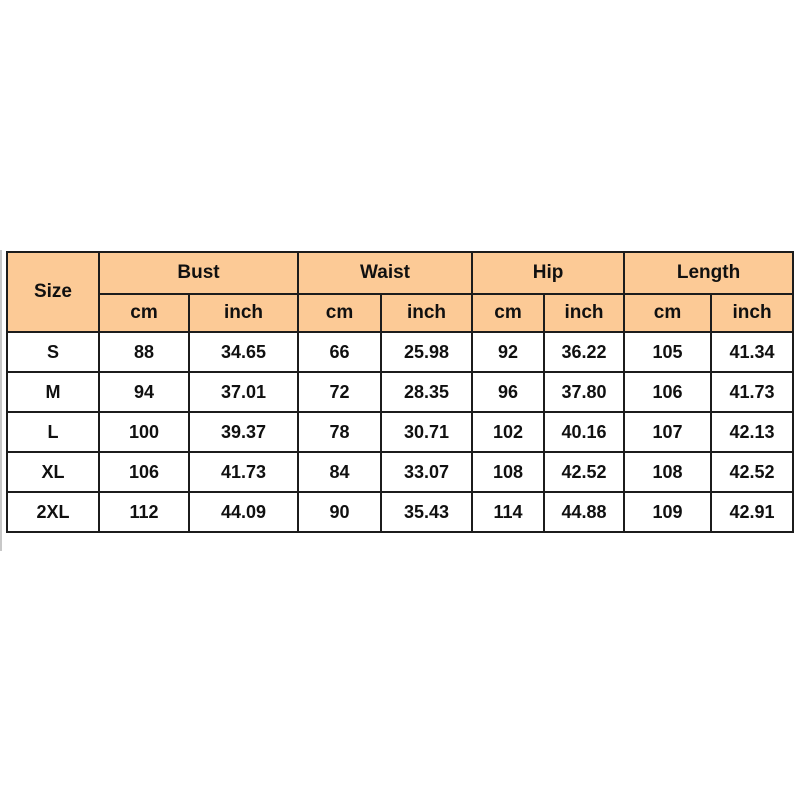 Image resolution: width=800 pixels, height=800 pixels. Describe the element at coordinates (53, 392) in the screenshot. I see `size-cell: M` at that location.